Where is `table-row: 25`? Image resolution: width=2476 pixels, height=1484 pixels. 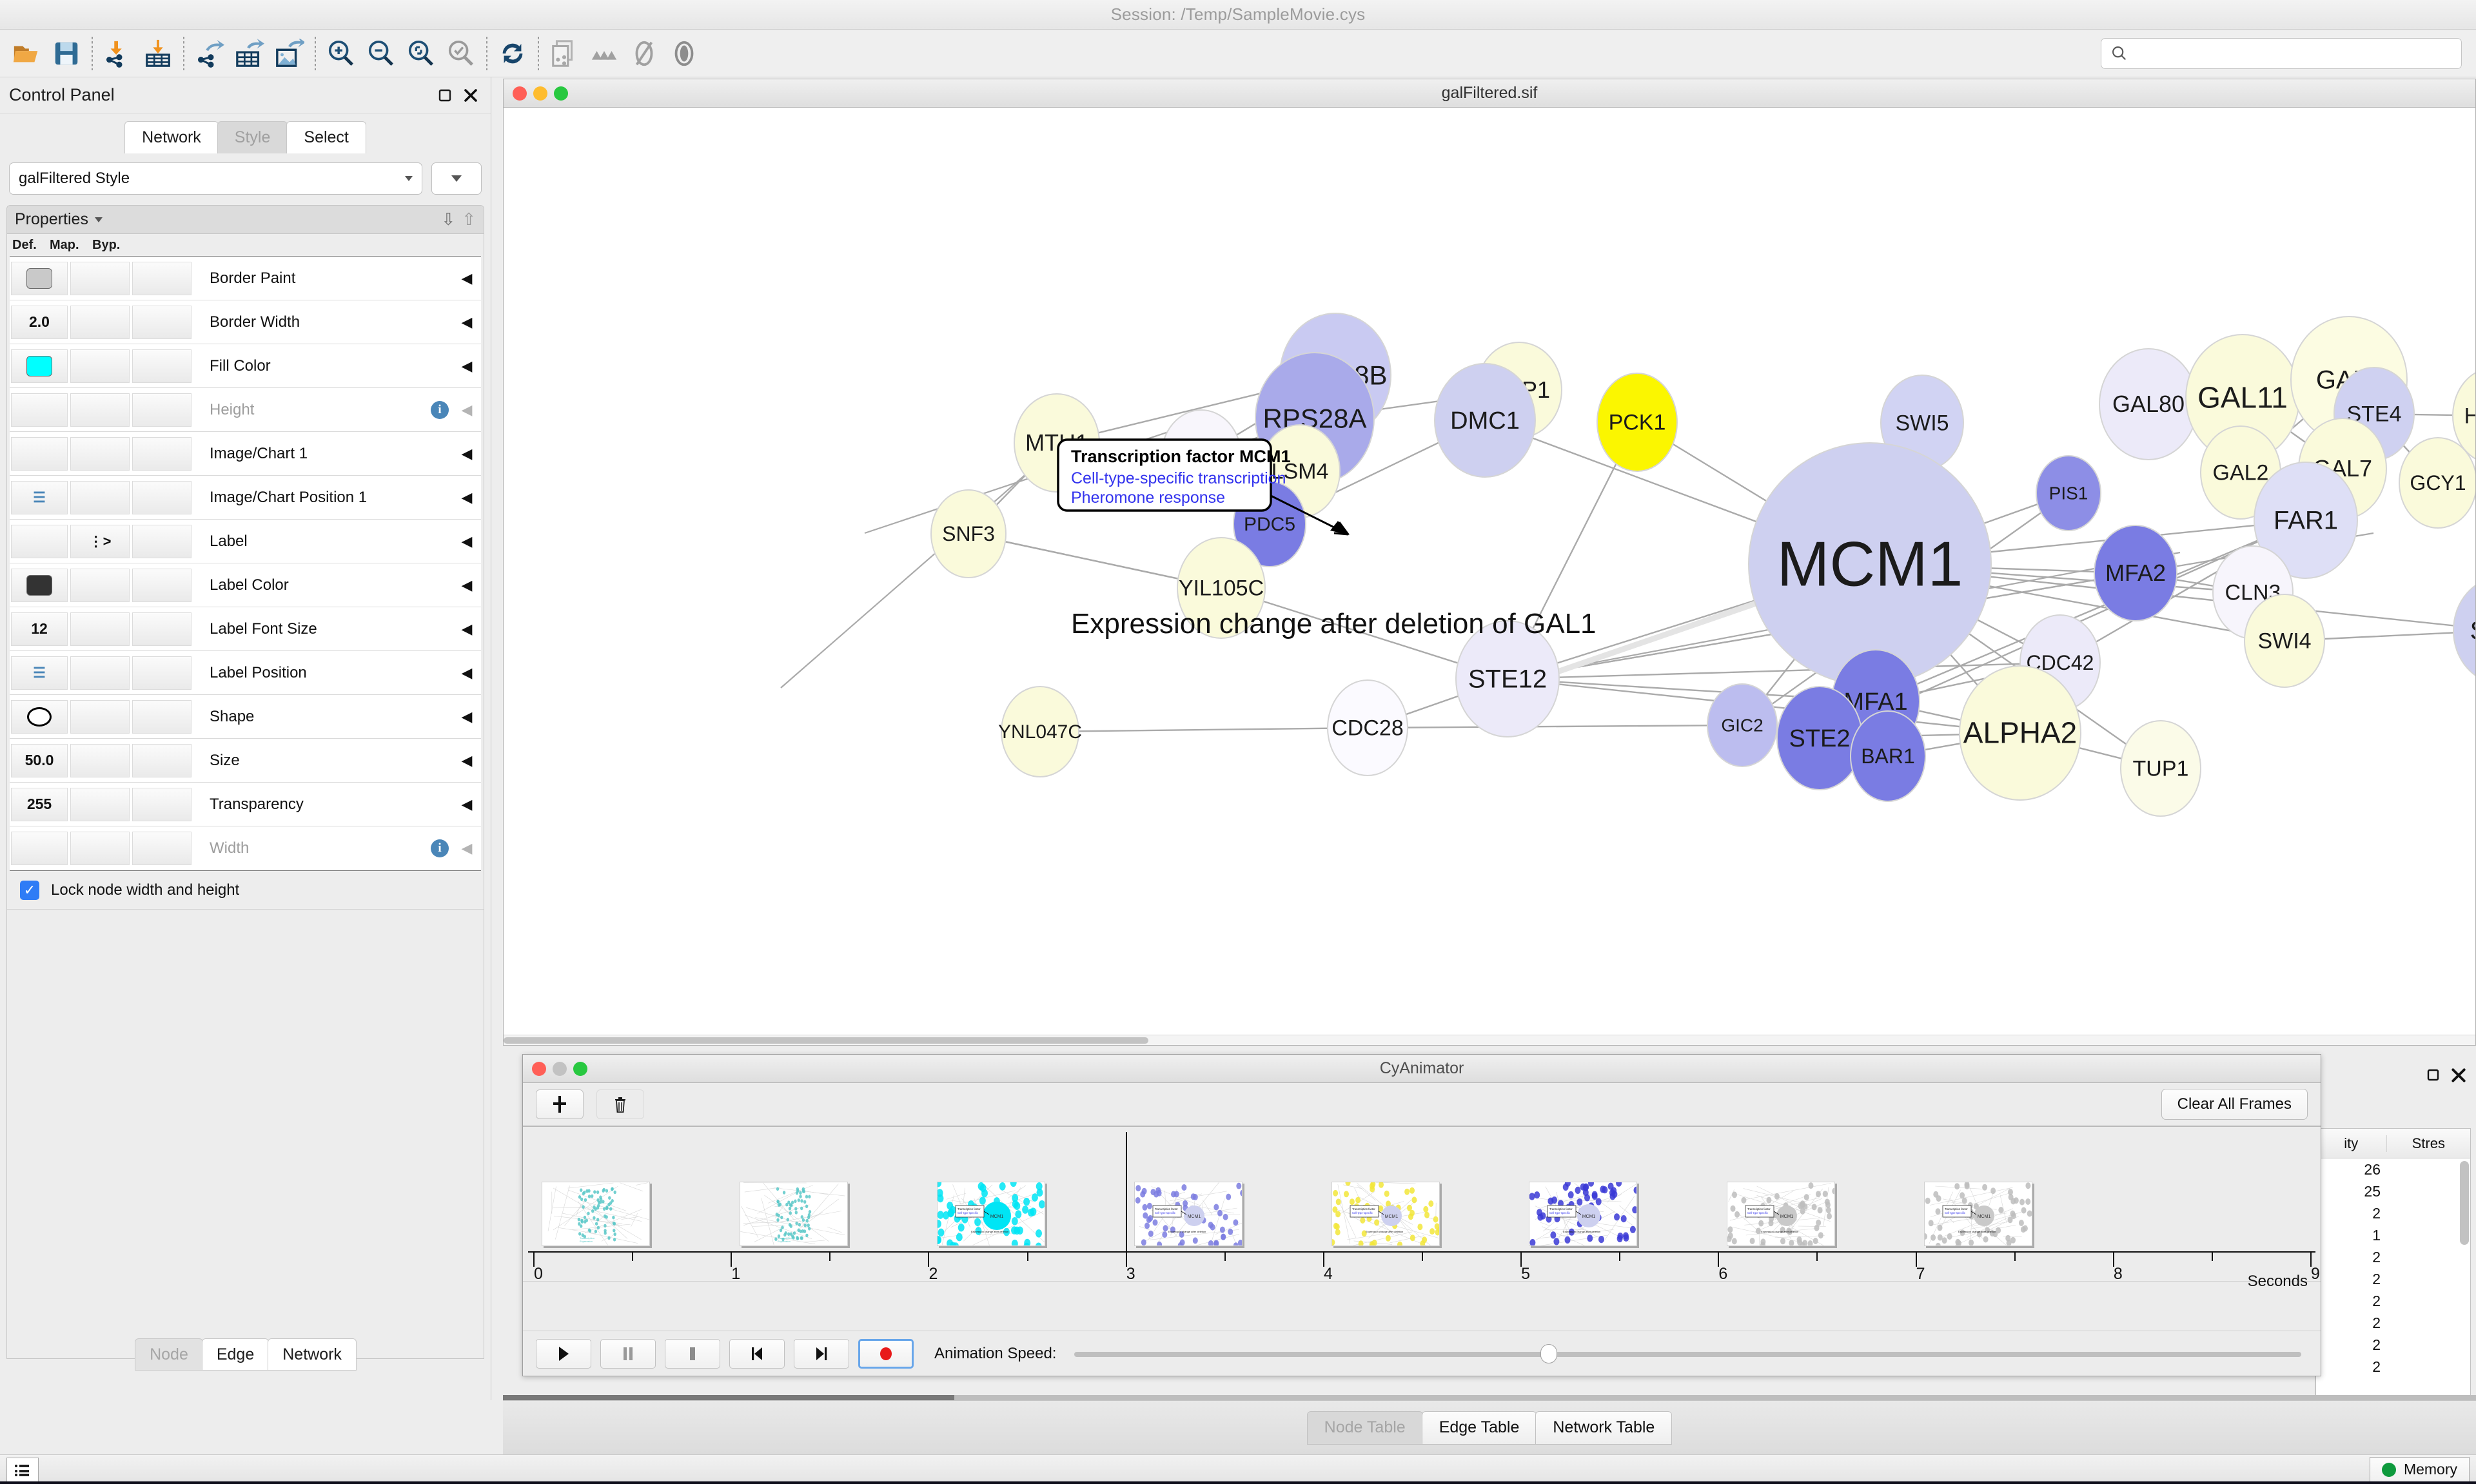
table-row: 25 is located at coordinates (2393, 1191).